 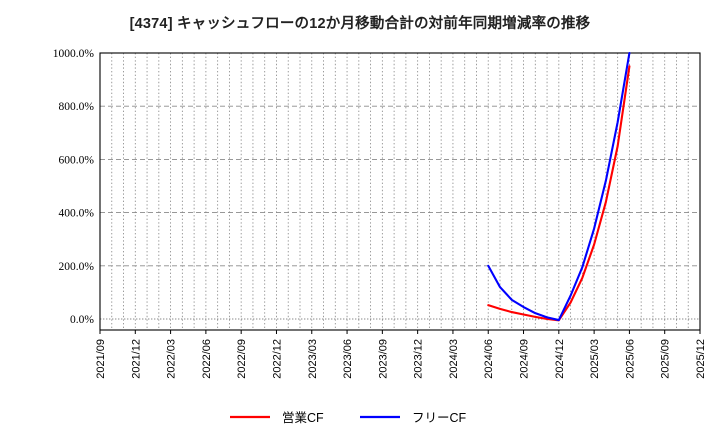 What do you see at coordinates (77, 160) in the screenshot?
I see `y-axis-tick-label: 600.0%` at bounding box center [77, 160].